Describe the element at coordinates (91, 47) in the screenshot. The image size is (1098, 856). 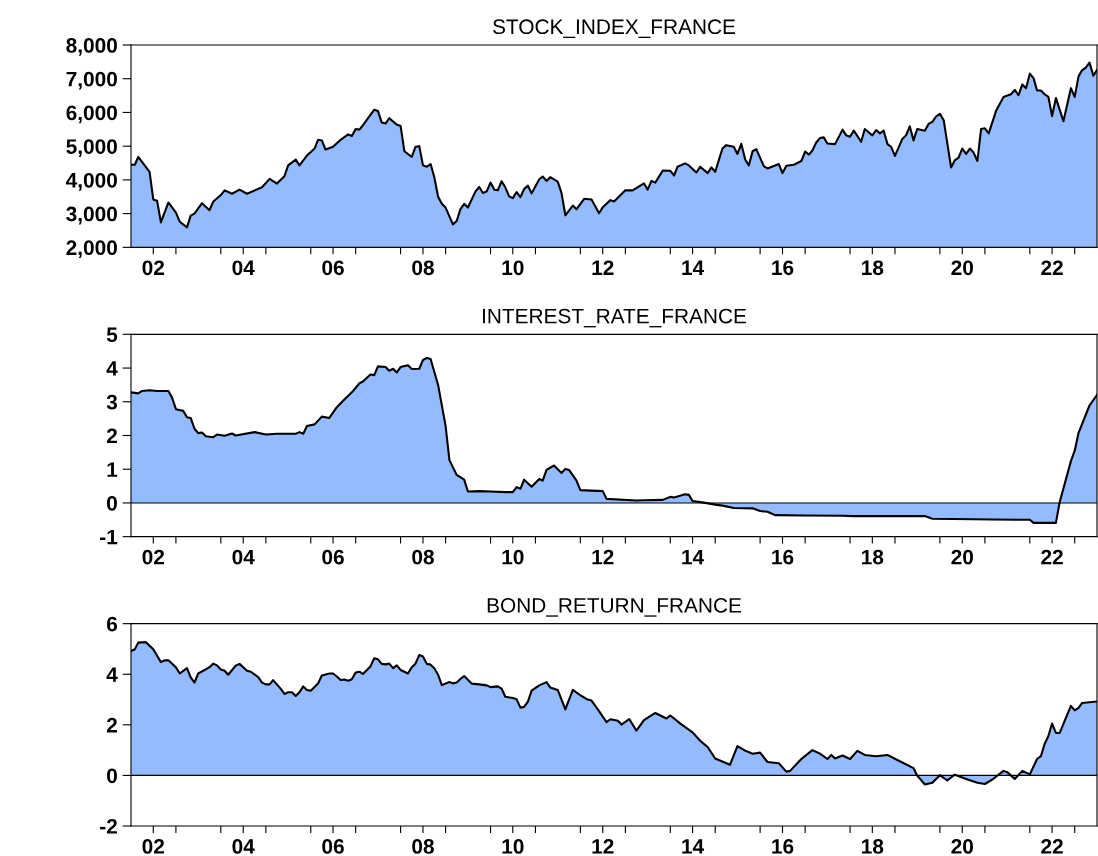
I see `y-tick-label: 8,000` at that location.